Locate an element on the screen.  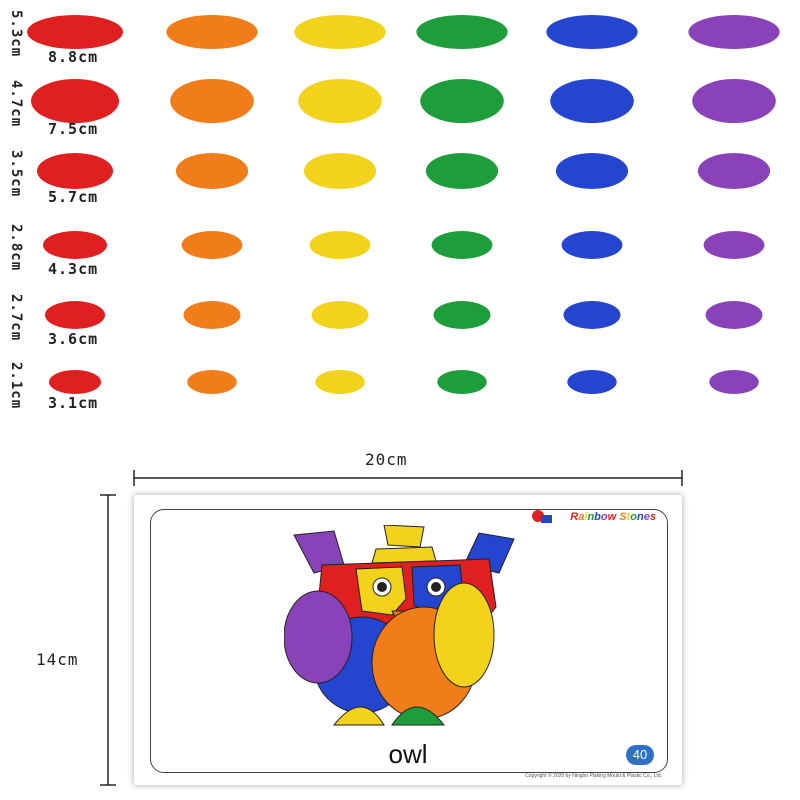
owl-top-stone-a is located at coordinates (404, 536).